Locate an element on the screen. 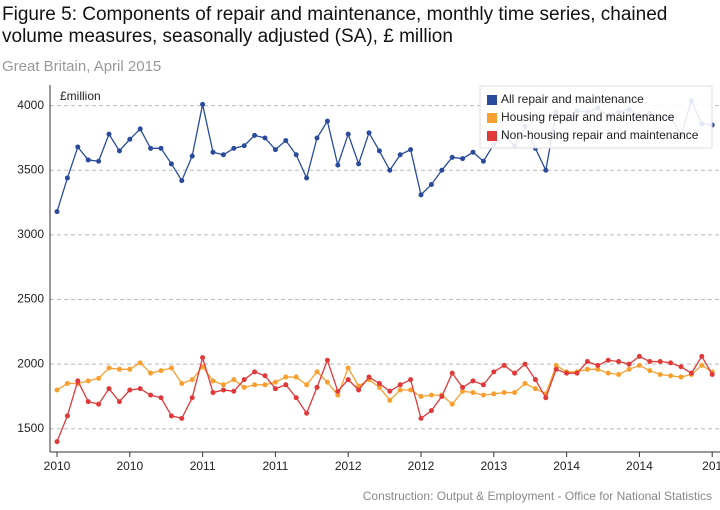 Image resolution: width=720 pixels, height=510 pixels. x-tick-label: 2013 is located at coordinates (493, 466).